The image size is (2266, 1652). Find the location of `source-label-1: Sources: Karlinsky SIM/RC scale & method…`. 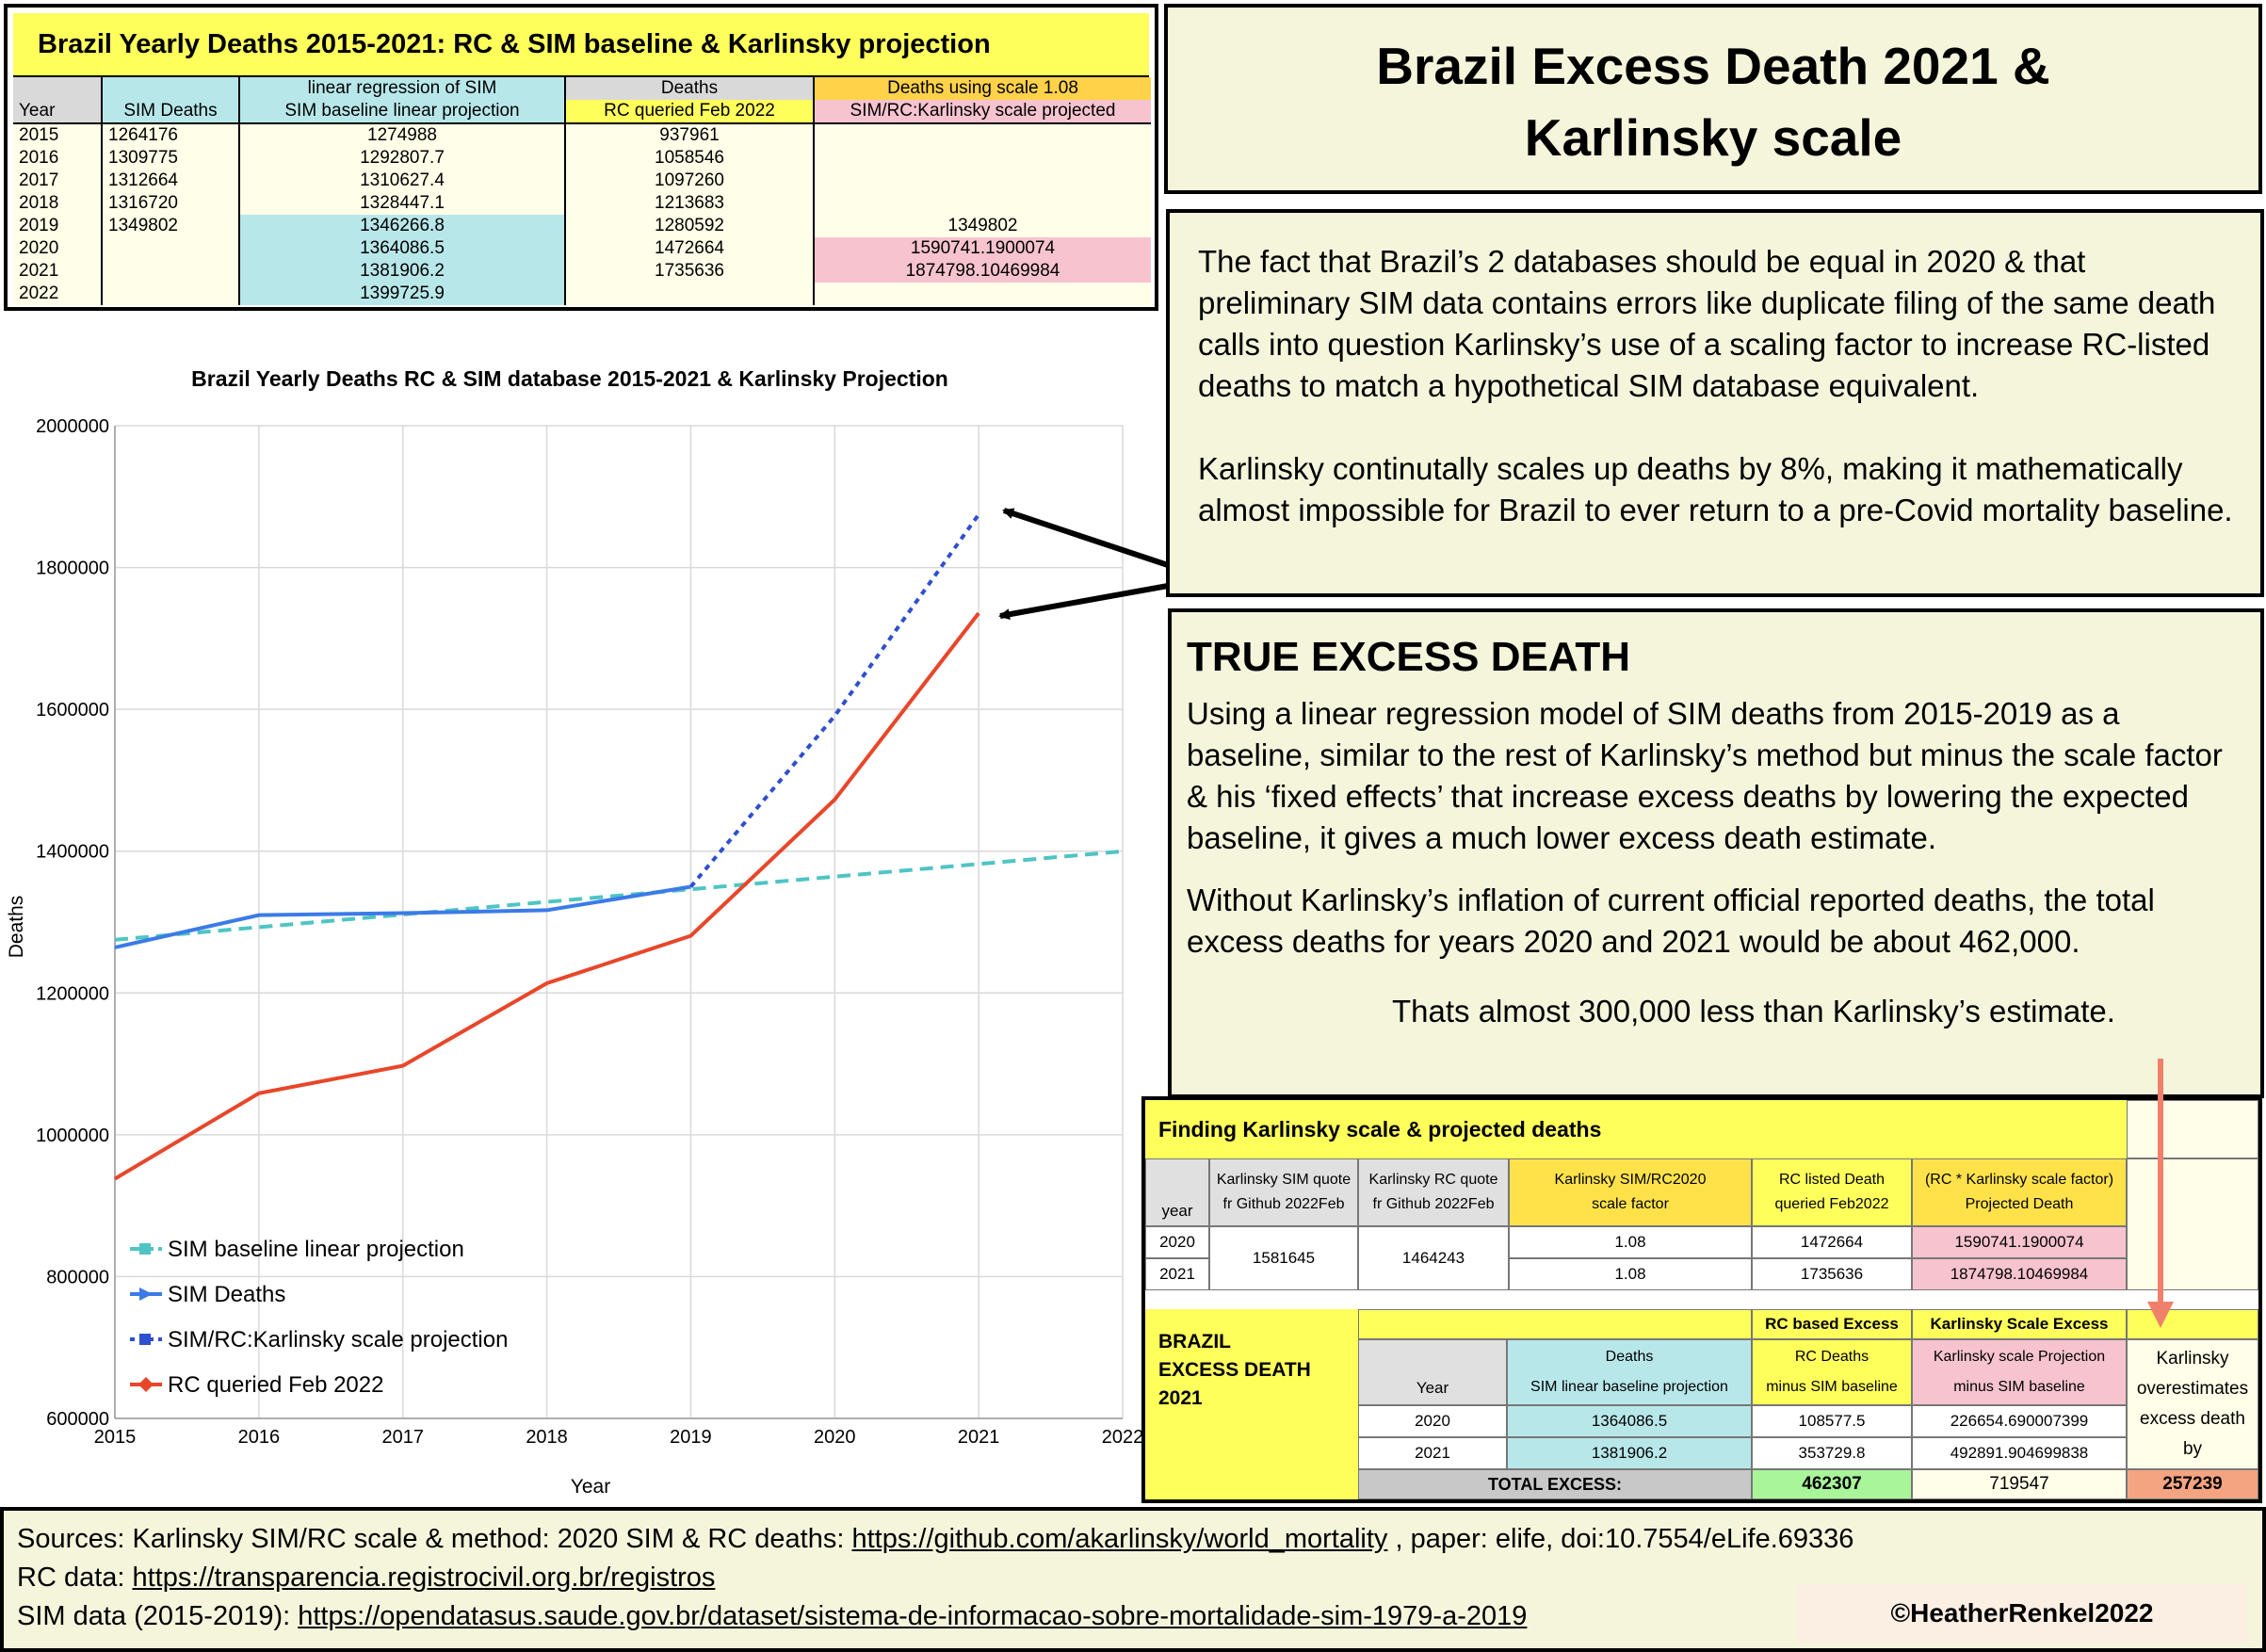

source-label-1: Sources: Karlinsky SIM/RC scale & method… is located at coordinates (434, 1539).